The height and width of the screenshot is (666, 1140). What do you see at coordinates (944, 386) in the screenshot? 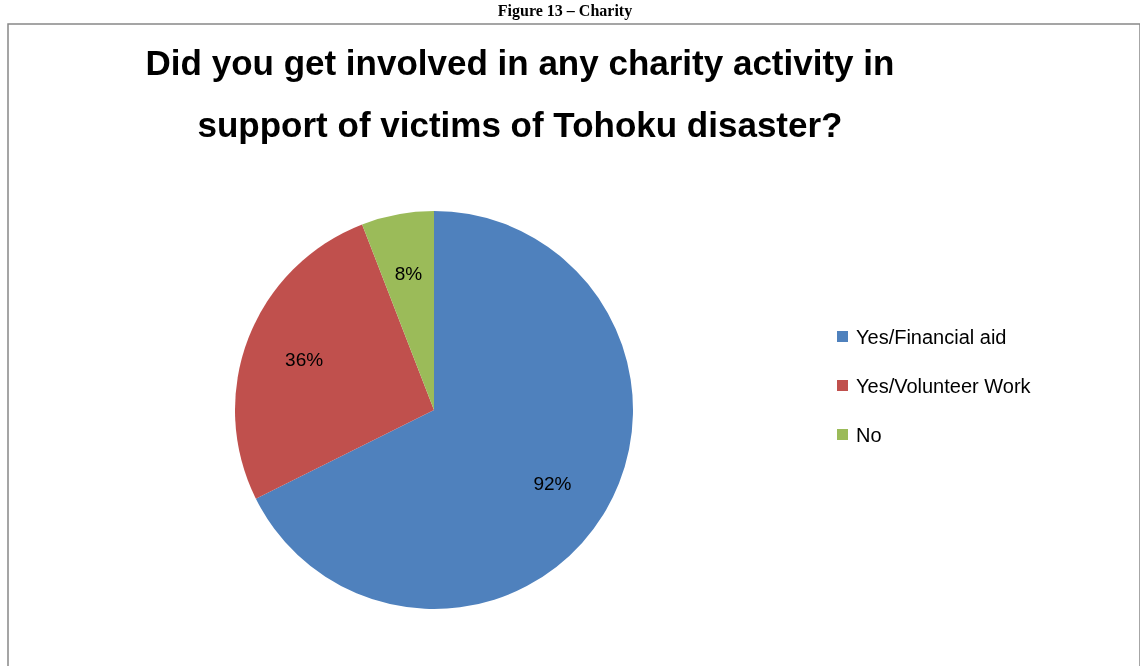
I see `legend-label: Yes/Volunteer Work` at bounding box center [944, 386].